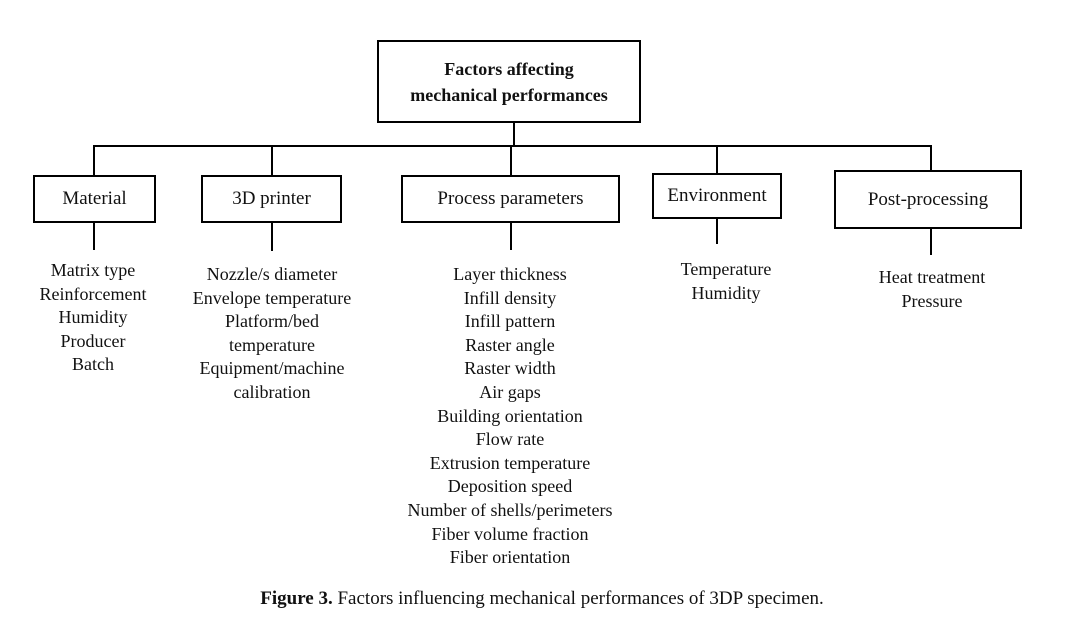 Image resolution: width=1084 pixels, height=629 pixels. Describe the element at coordinates (272, 274) in the screenshot. I see `list-item: Nozzle/s diameter` at that location.